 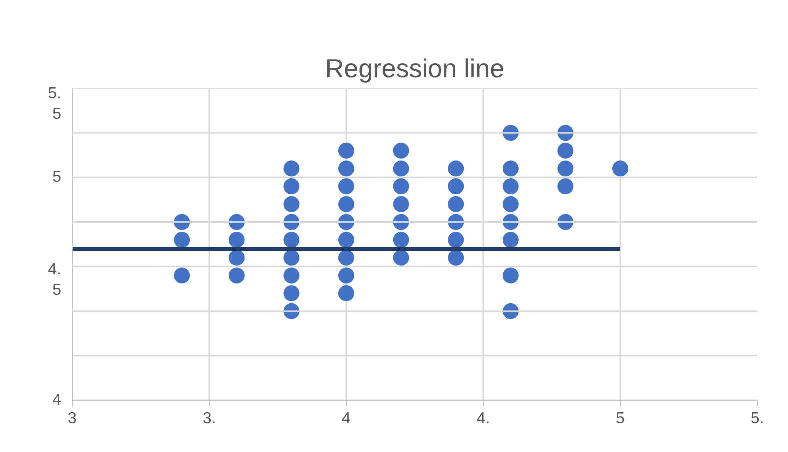 What do you see at coordinates (57, 177) in the screenshot?
I see `y-tick-label: 5` at bounding box center [57, 177].